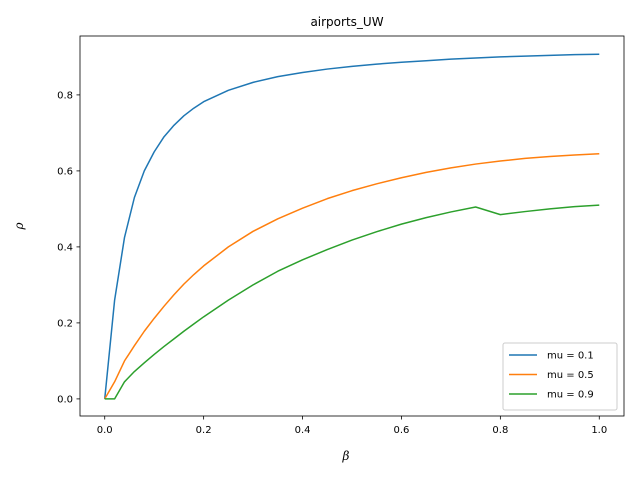 The image size is (640, 480). What do you see at coordinates (500, 430) in the screenshot?
I see `x-tick-label: 0.8` at bounding box center [500, 430].